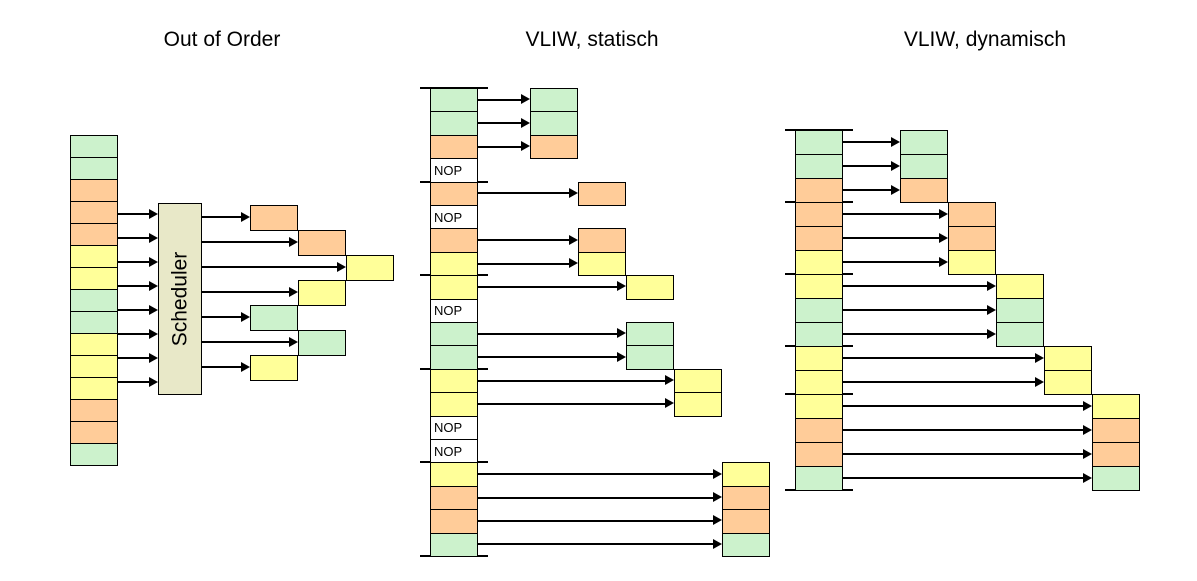 The width and height of the screenshot is (1197, 581). I want to click on panel-title-out-of-order: Out of Order, so click(222, 39).